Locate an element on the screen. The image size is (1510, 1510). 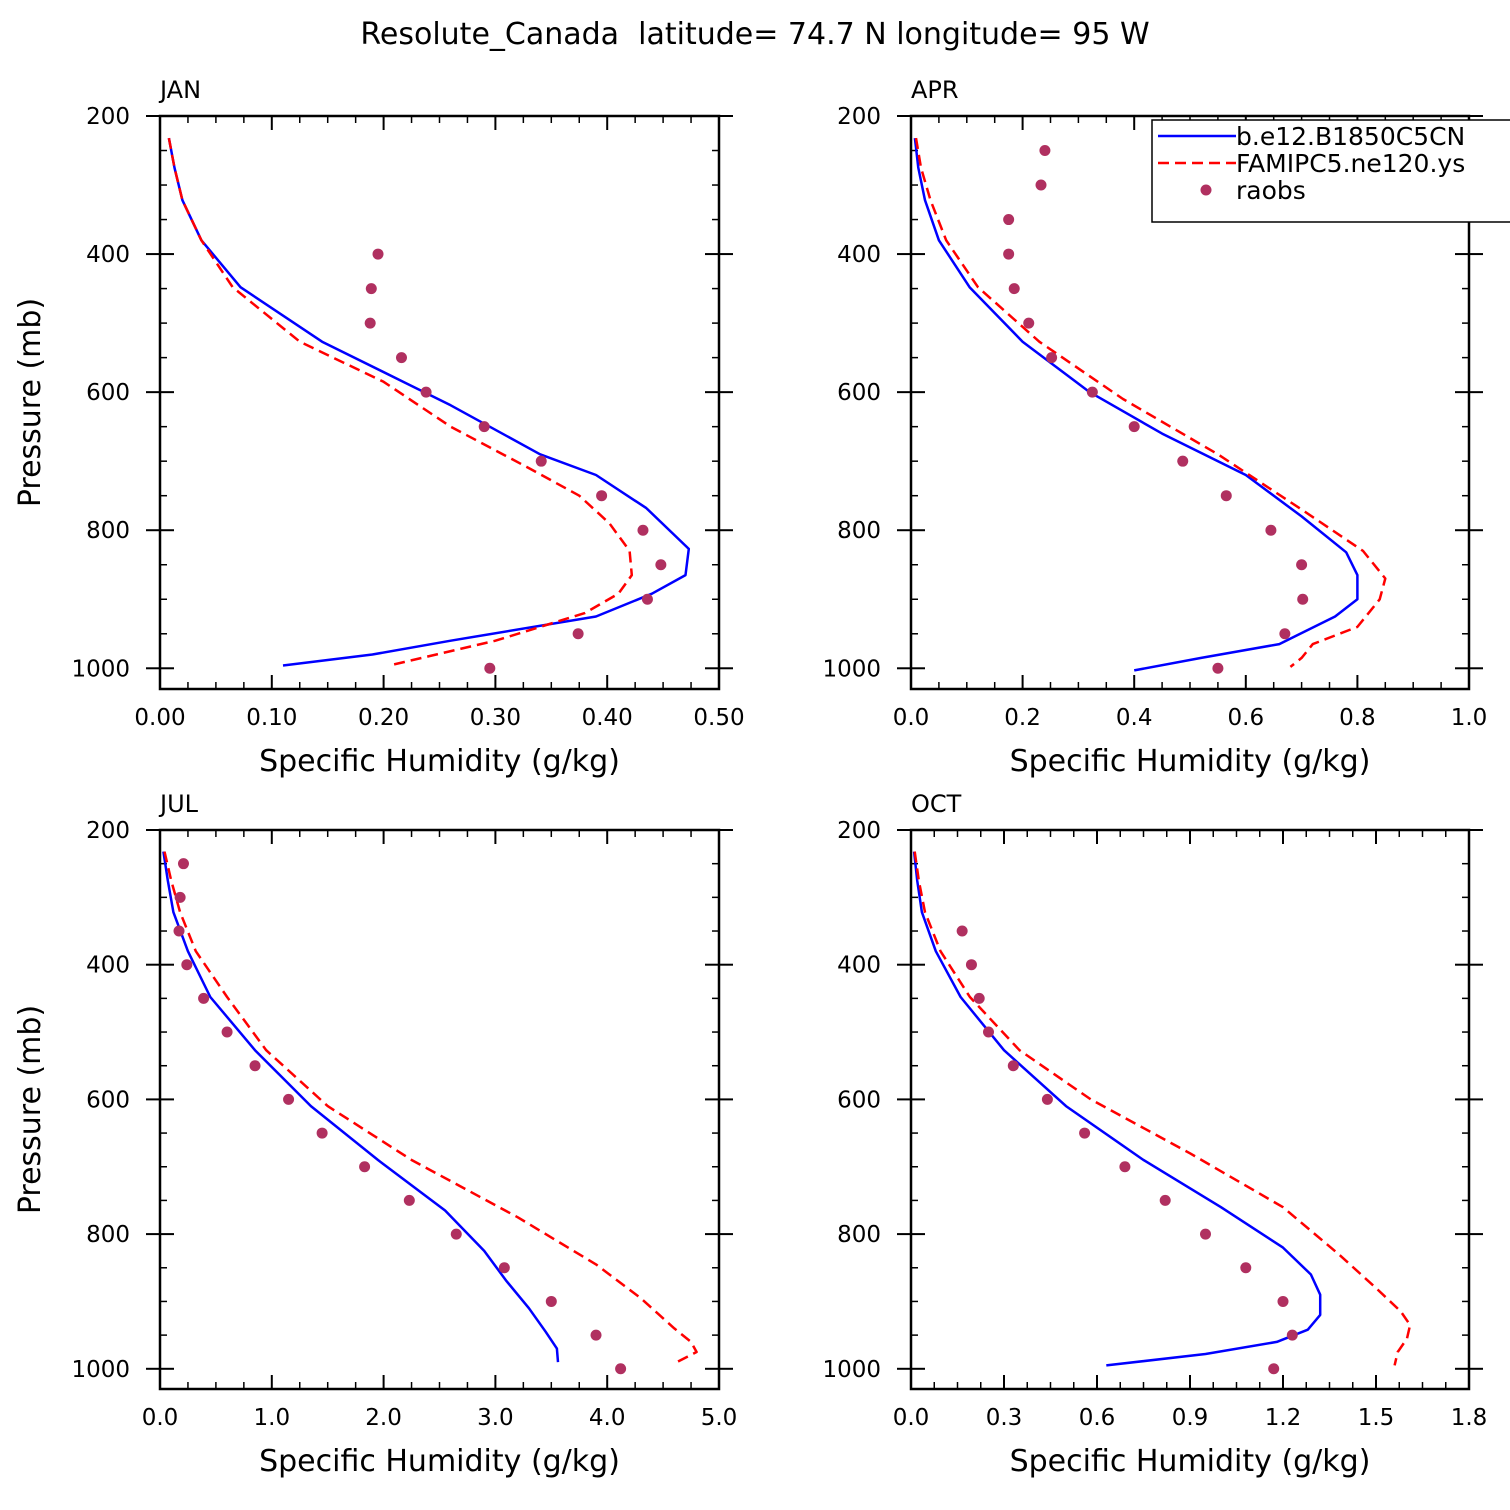
x-tick-label: 3.0 is located at coordinates (495, 1418).